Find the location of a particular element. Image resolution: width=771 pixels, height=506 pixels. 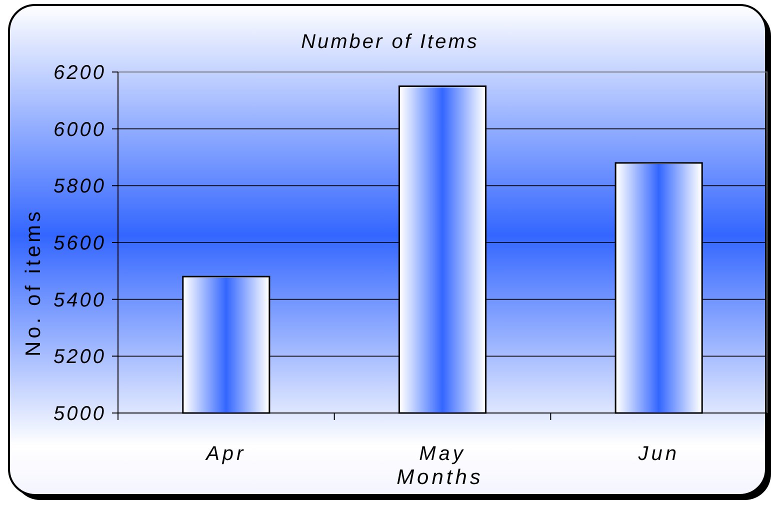

x-tick-label: Jun is located at coordinates (658, 454).